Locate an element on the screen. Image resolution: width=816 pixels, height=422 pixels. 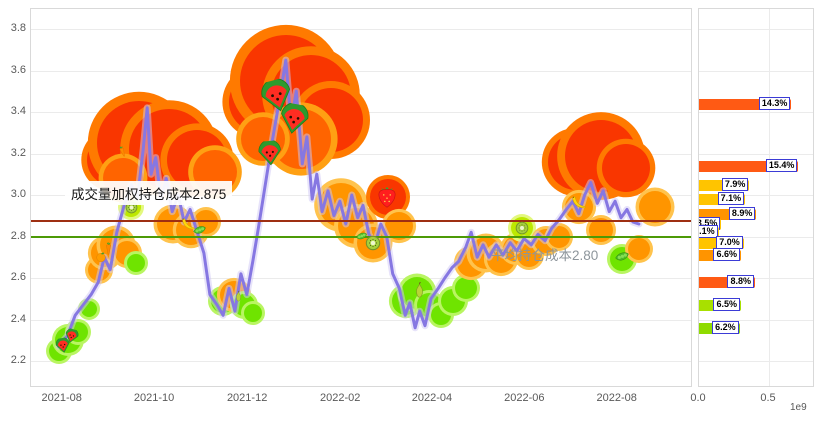
cost-distribution-bar: 6.2% is located at coordinates (719, 327).